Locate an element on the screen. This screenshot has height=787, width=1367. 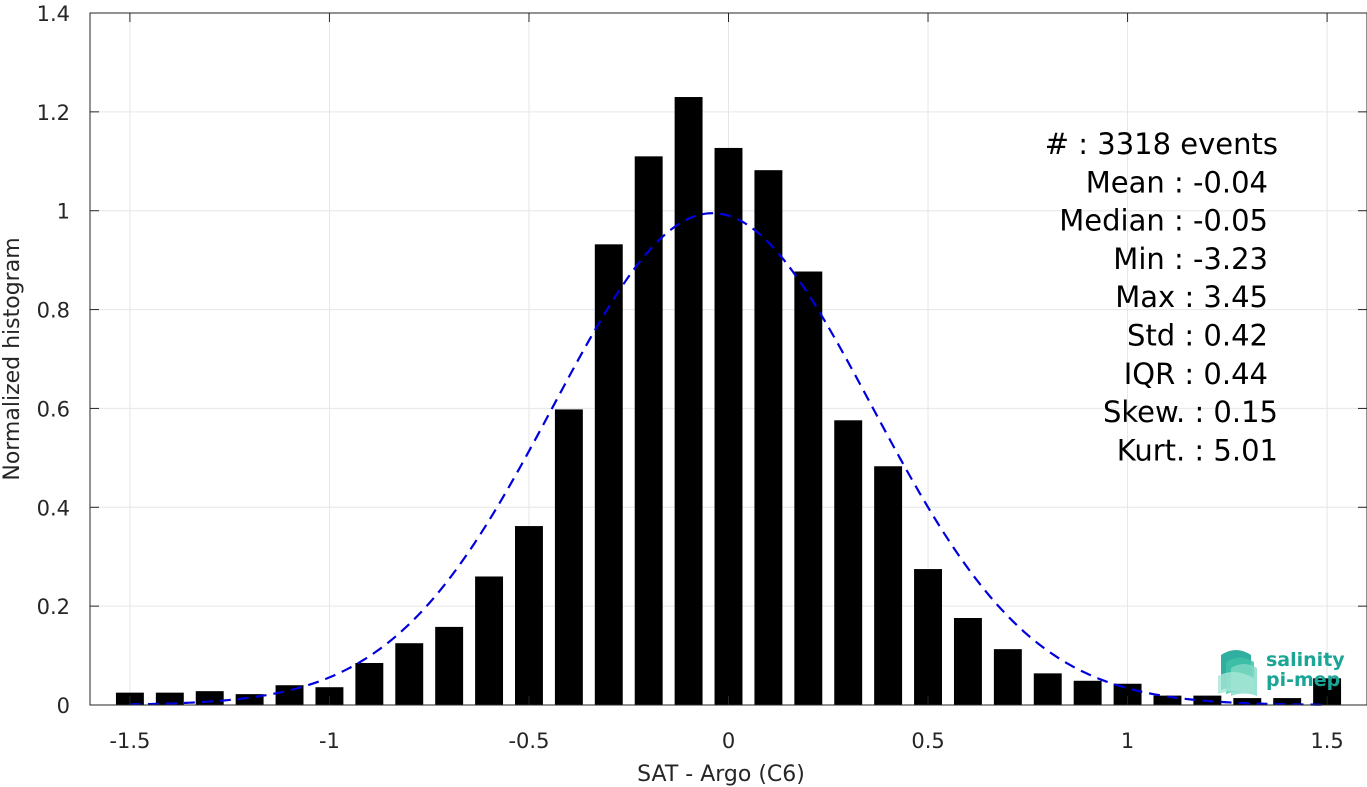
y-tick-label: 0 is located at coordinates (63, 706).